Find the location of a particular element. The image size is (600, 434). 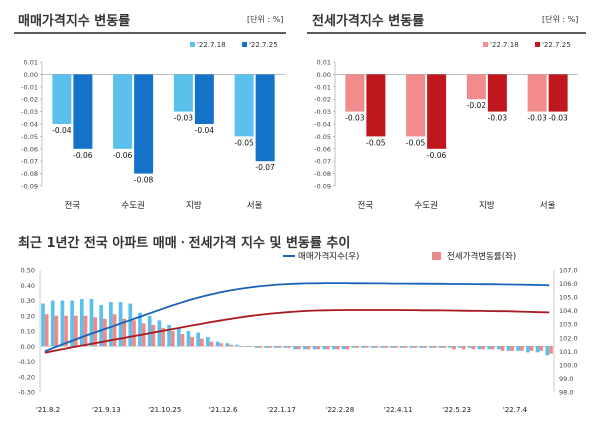

trend-xtick-7: '22.5.23 is located at coordinates (456, 410).